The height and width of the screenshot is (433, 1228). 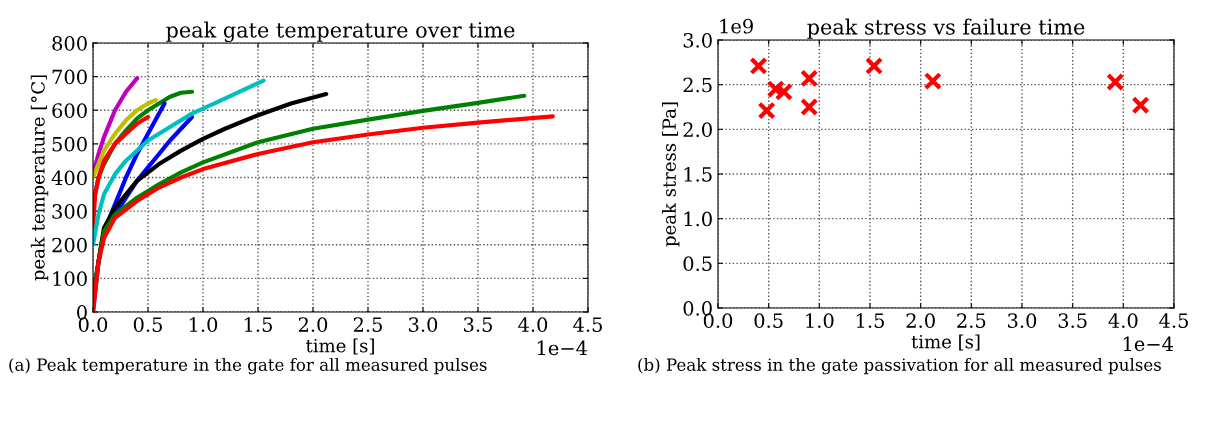 I want to click on y-axis-title: peak temperature [°C], so click(x=39, y=178).